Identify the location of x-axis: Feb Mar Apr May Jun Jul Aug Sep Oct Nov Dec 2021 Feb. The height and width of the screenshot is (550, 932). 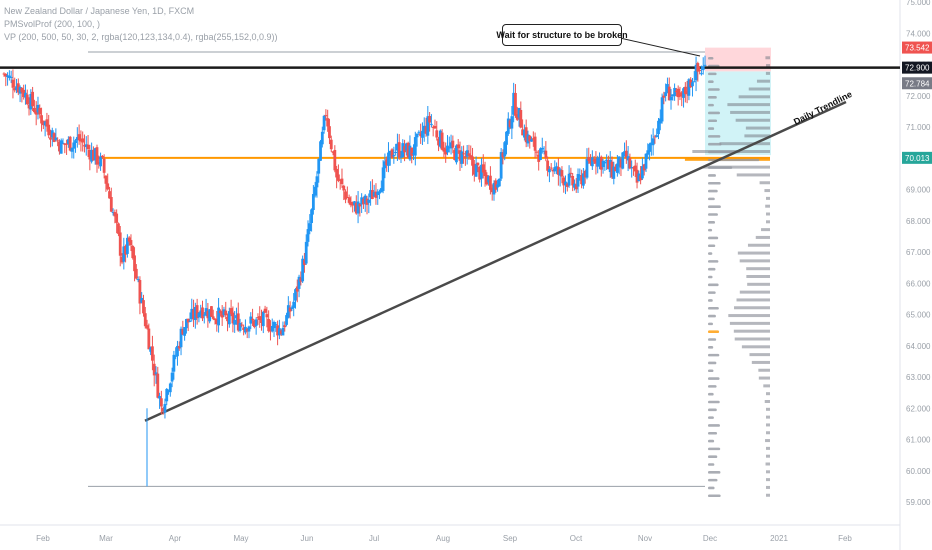
(450, 533).